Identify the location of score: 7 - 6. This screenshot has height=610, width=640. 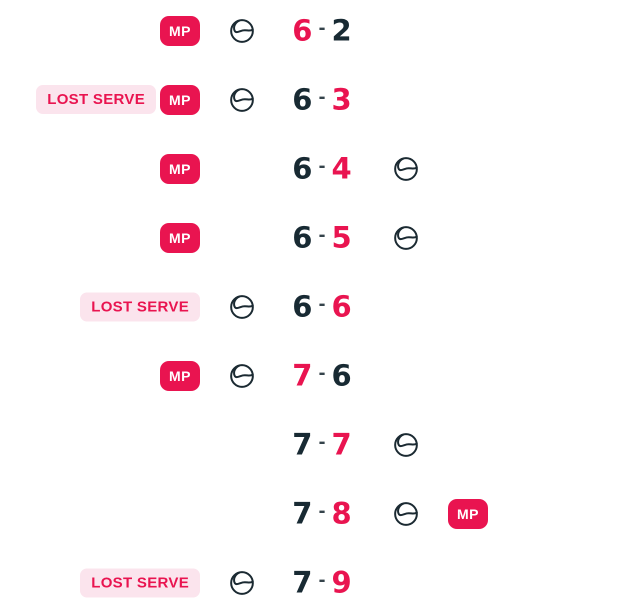
(322, 375).